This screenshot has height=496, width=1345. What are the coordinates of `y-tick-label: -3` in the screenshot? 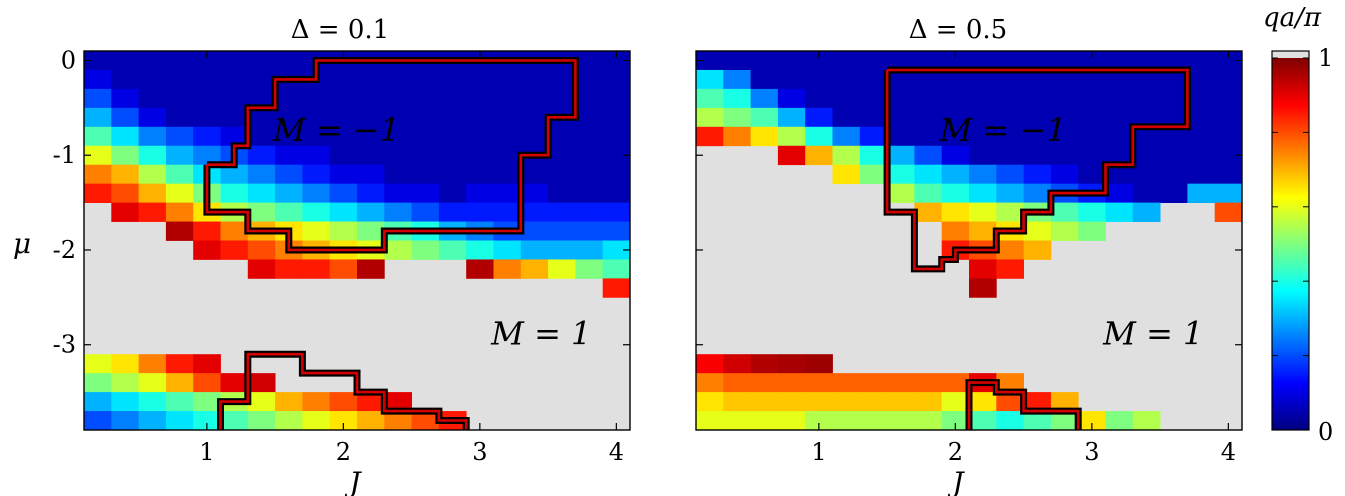 It's located at (64, 345).